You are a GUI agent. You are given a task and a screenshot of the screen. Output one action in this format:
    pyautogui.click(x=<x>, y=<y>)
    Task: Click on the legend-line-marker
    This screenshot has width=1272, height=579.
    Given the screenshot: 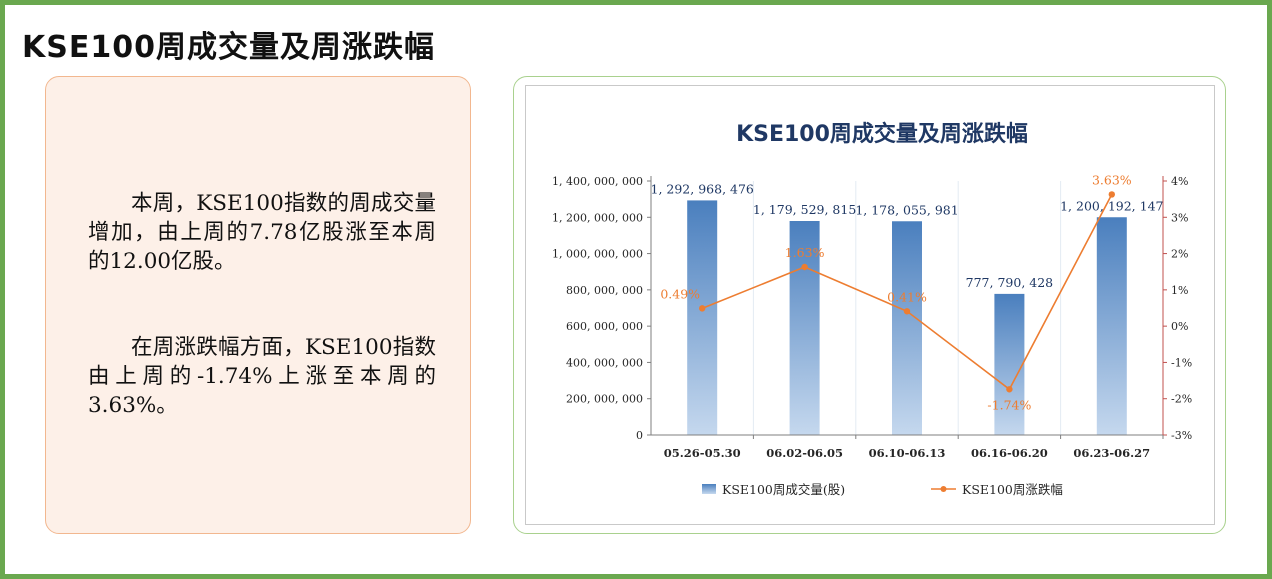 What is the action you would take?
    pyautogui.click(x=943, y=489)
    